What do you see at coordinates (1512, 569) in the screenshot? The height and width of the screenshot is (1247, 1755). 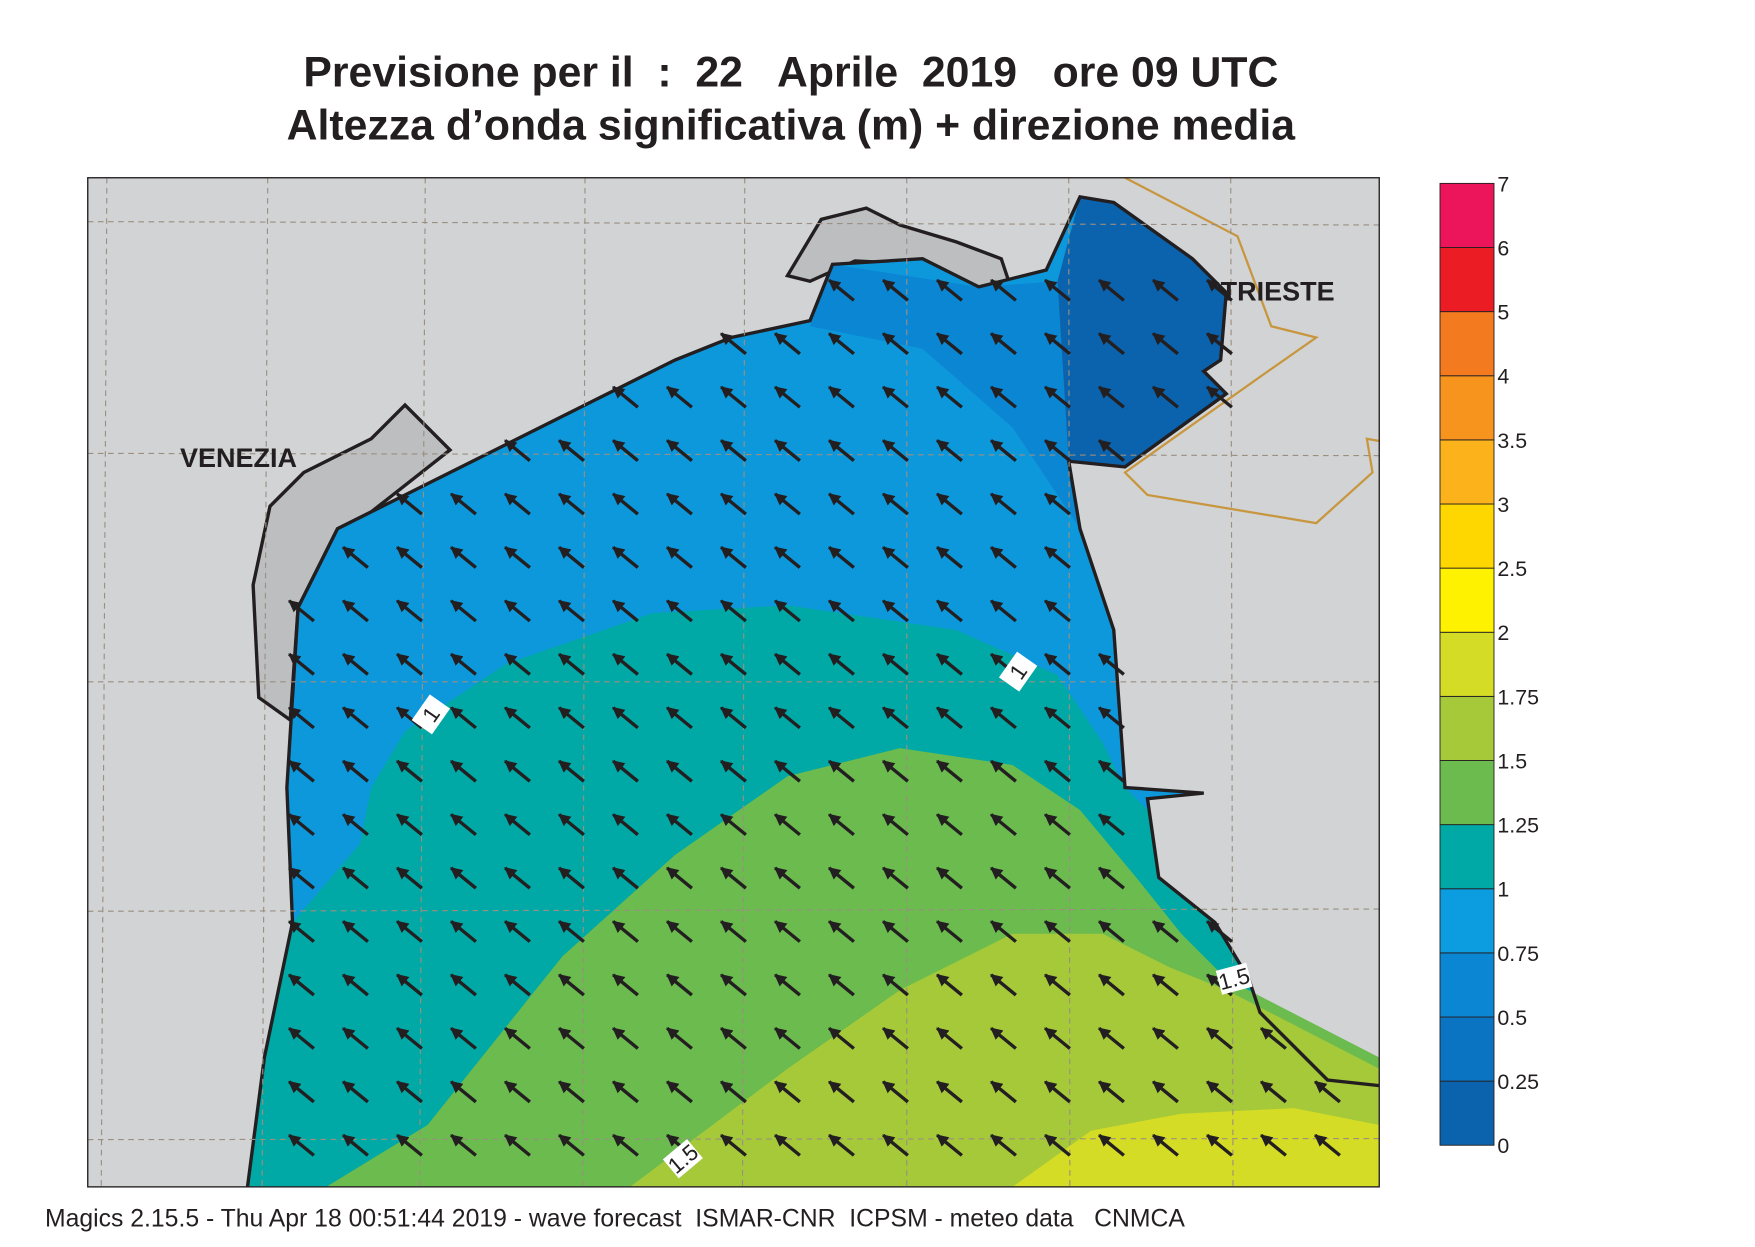 I see `colorbar-label: 2.5` at bounding box center [1512, 569].